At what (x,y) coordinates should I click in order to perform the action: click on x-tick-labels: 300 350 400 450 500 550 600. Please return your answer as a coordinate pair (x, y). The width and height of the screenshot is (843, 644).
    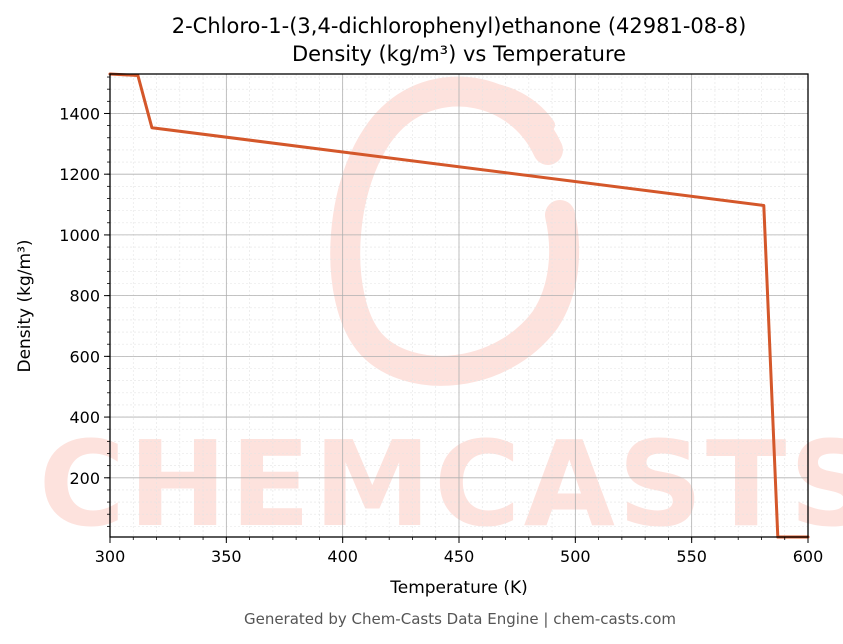
    Looking at the image, I should click on (459, 556).